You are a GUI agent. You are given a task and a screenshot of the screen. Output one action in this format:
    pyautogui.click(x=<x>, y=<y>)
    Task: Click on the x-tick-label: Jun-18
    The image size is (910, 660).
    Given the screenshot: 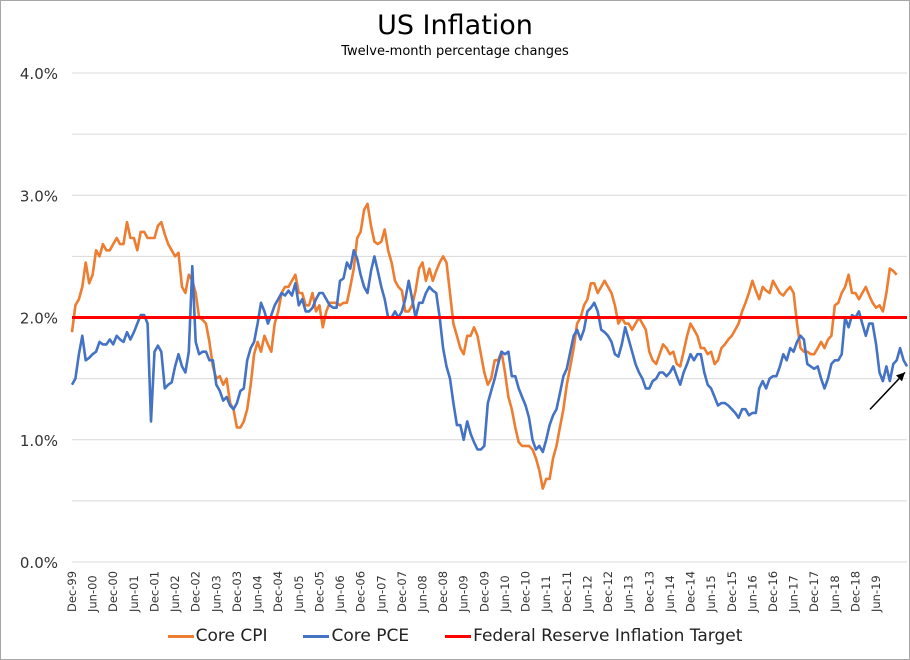 What is the action you would take?
    pyautogui.click(x=835, y=594)
    